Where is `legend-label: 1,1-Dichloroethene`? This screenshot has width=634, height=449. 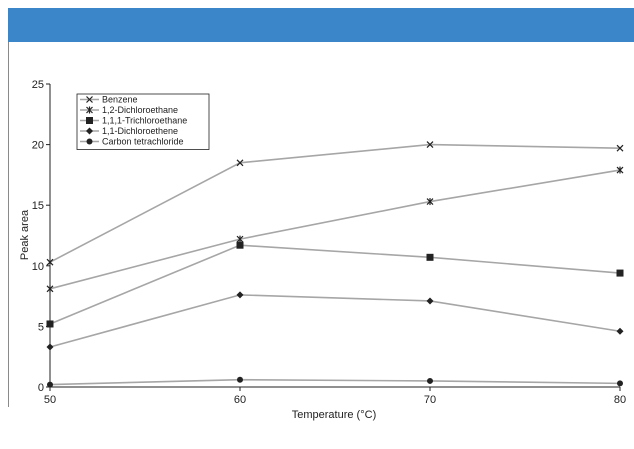
legend-label: 1,1-Dichloroethene is located at coordinates (140, 131).